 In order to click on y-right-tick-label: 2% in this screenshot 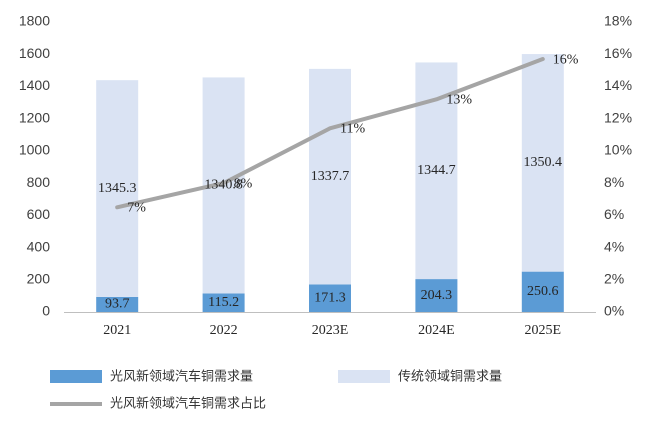, I will do `click(614, 278)`.